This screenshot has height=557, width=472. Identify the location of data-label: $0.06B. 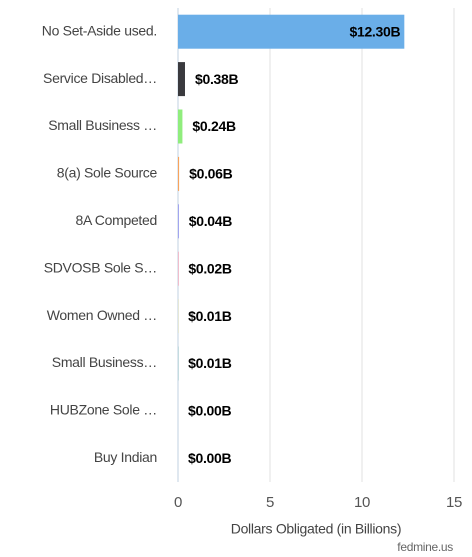
(211, 174).